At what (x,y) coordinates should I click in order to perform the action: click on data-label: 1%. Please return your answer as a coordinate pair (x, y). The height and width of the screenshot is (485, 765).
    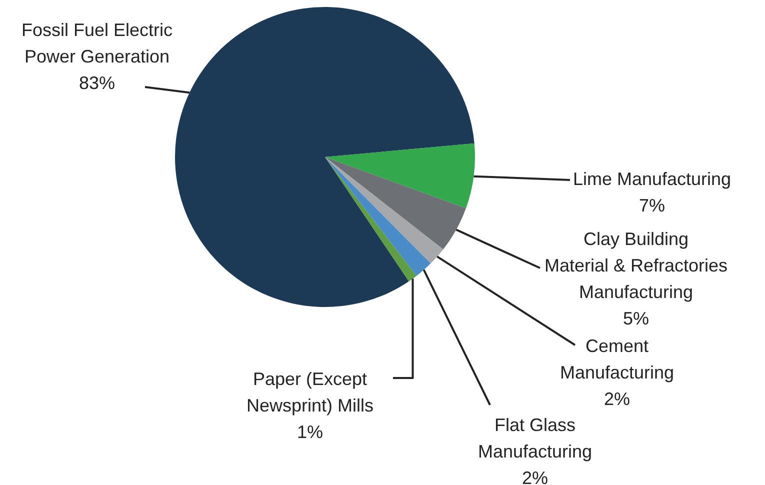
    Looking at the image, I should click on (310, 432).